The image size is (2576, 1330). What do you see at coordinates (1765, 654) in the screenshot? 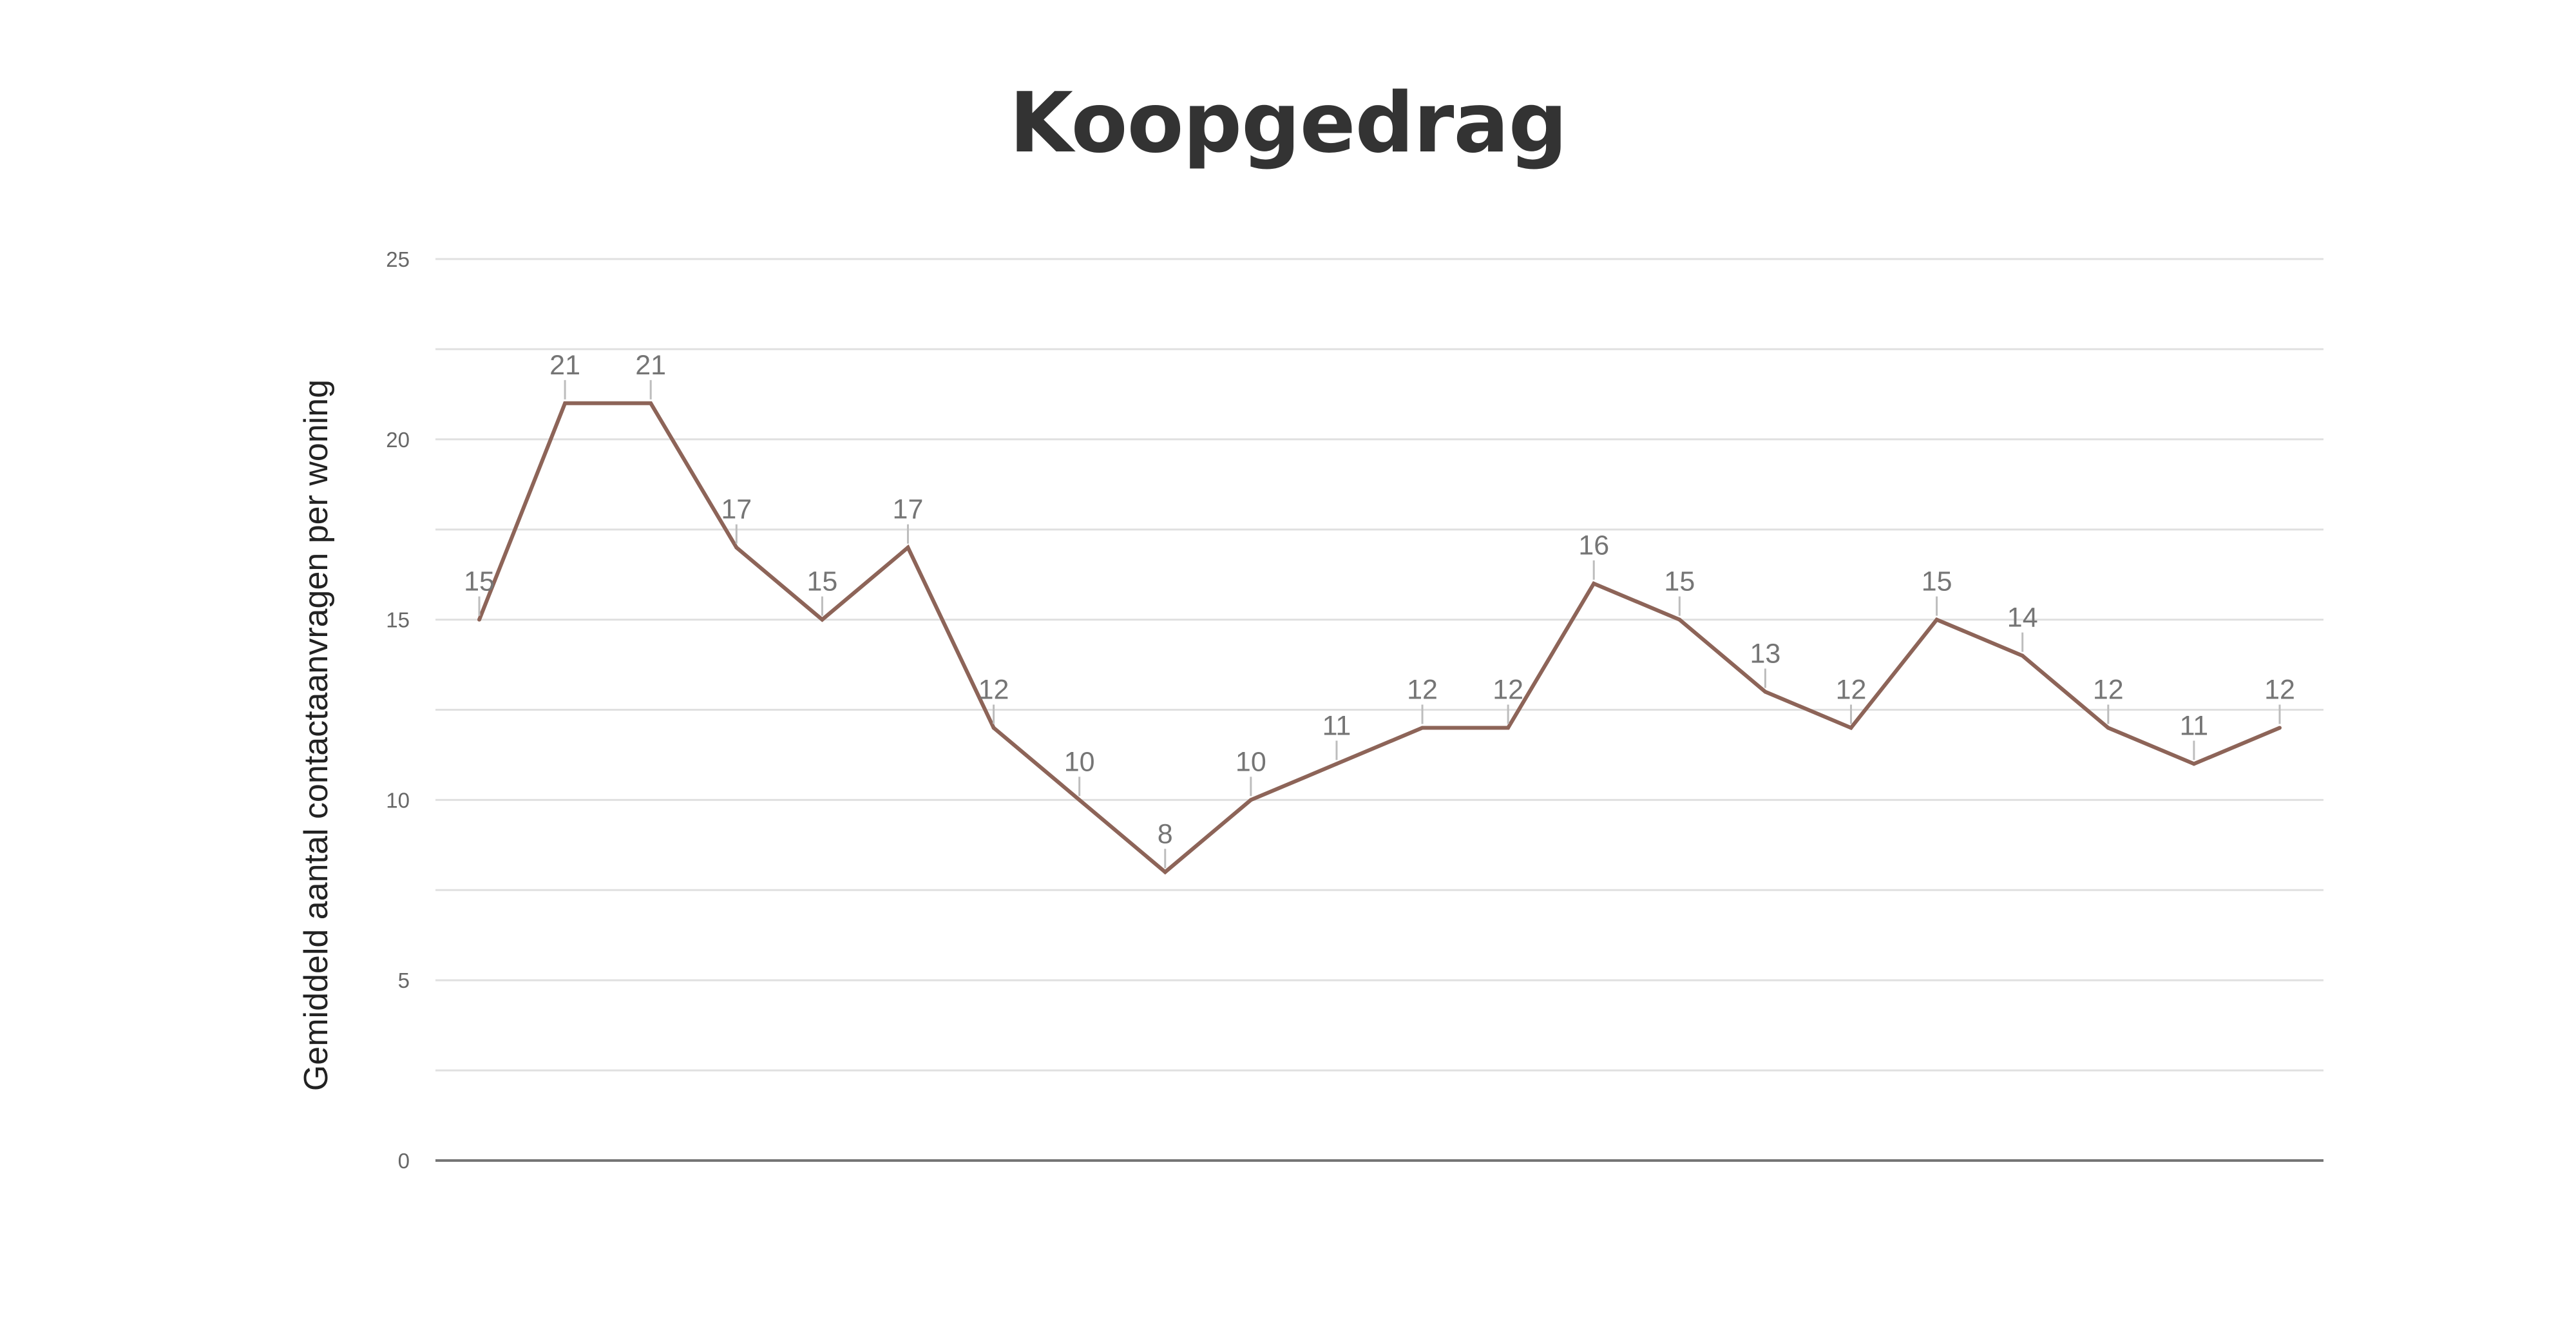
I see `data-label: 13` at bounding box center [1765, 654].